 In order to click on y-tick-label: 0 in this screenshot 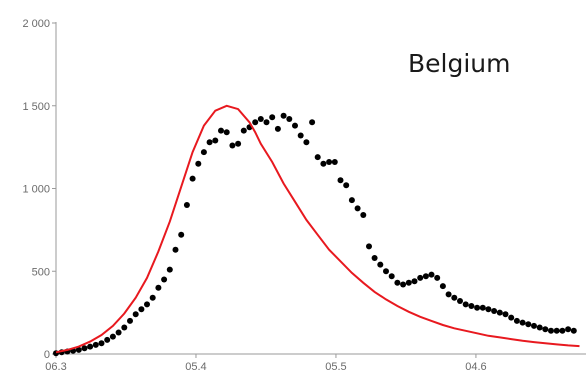, I will do `click(47, 355)`.